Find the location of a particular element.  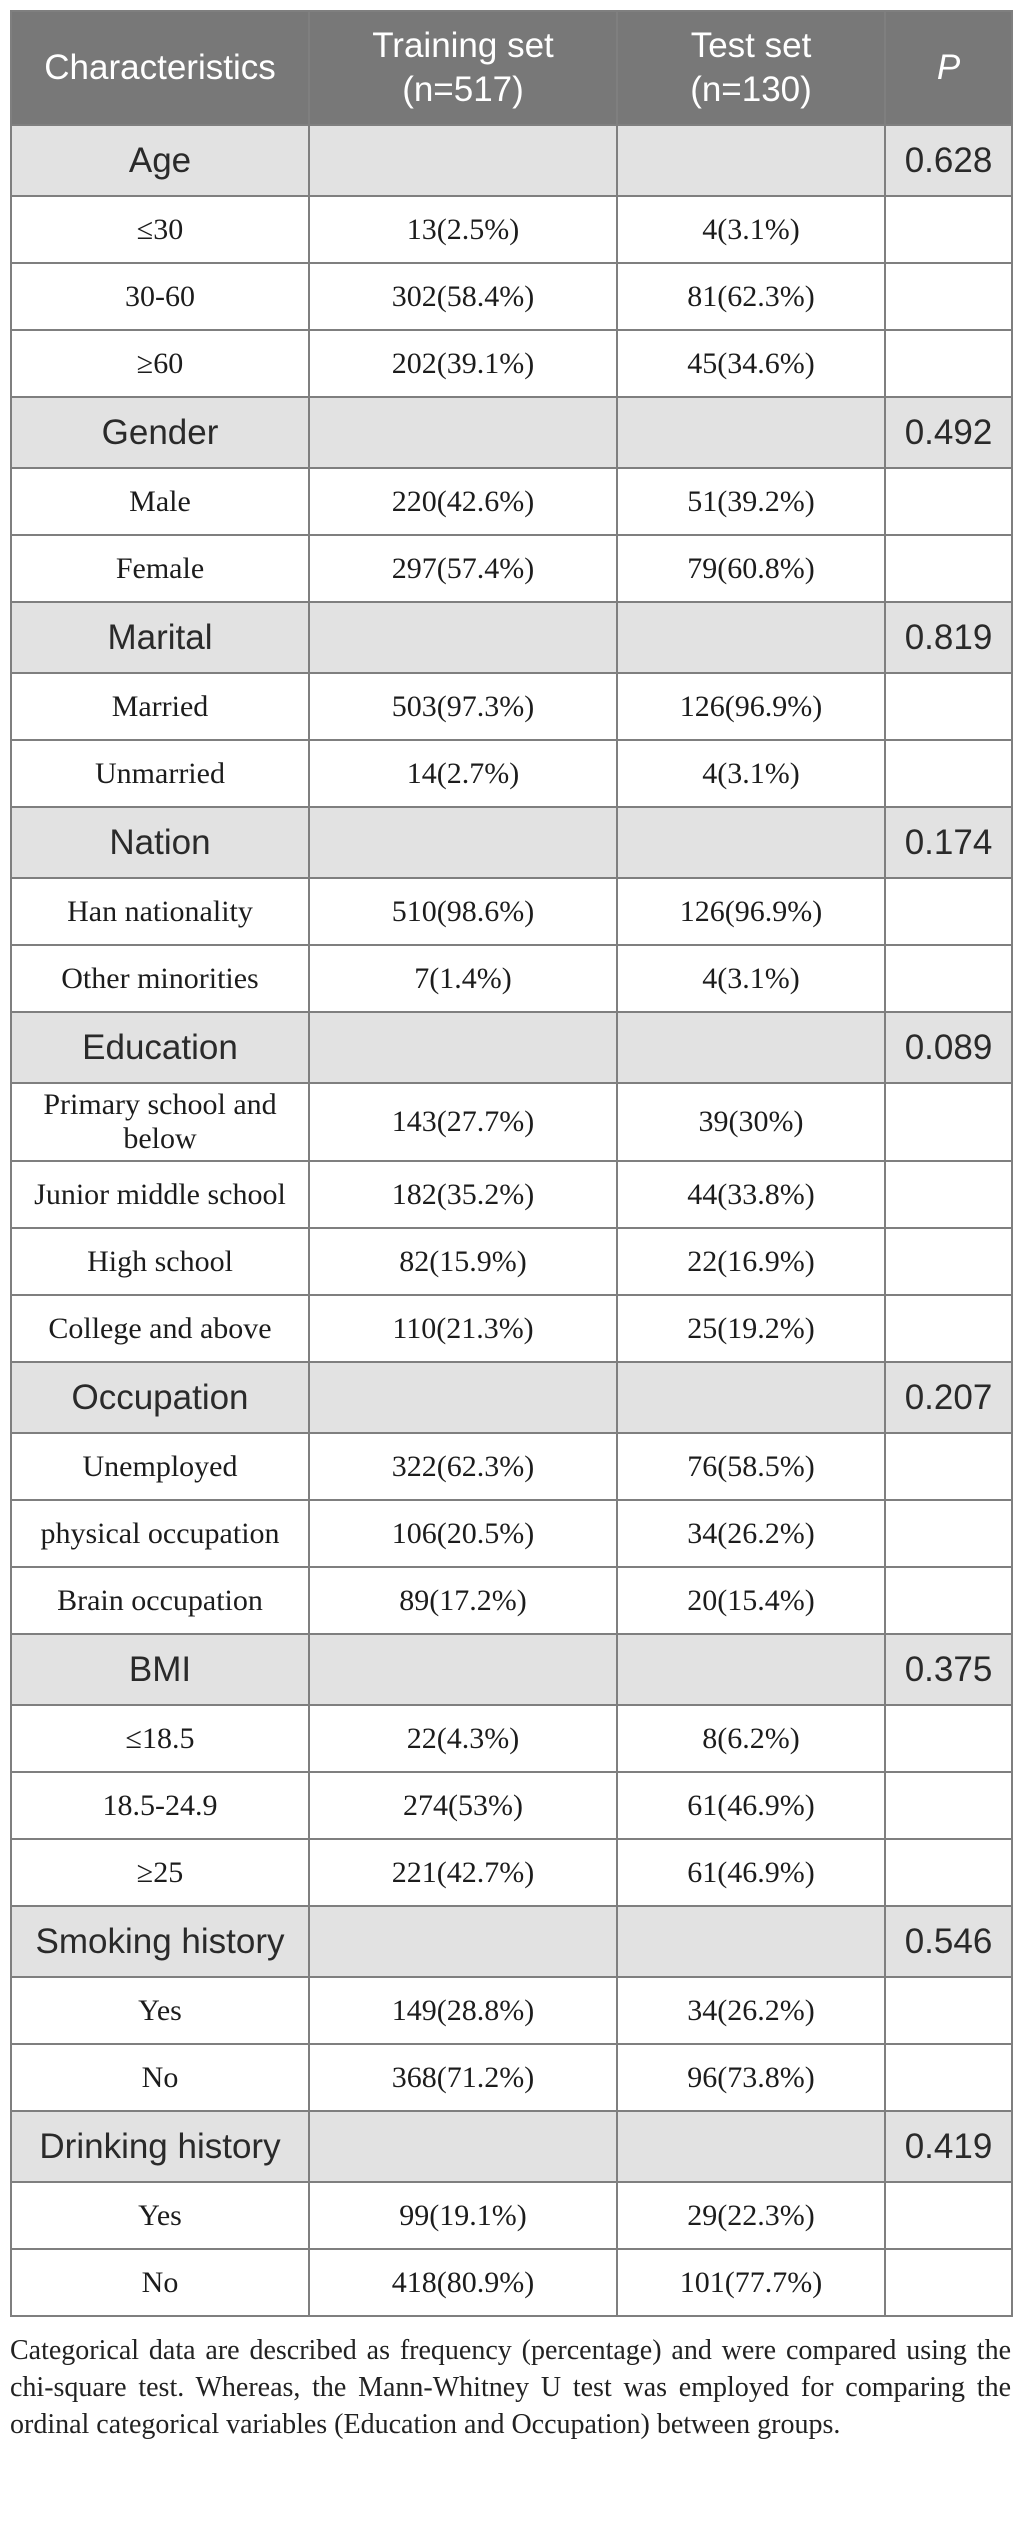

training-value-cell: 418(80.9%) is located at coordinates (463, 2282).